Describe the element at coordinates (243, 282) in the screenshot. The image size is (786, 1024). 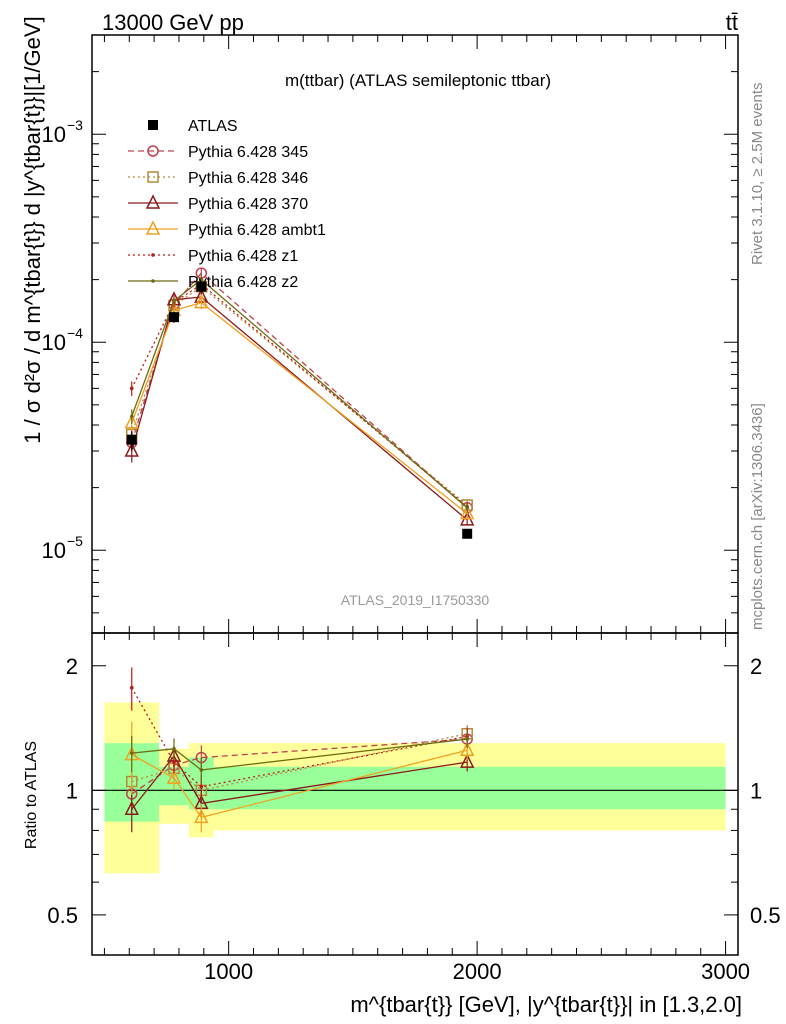
I see `legend-label: Pythia 6.428 z2` at that location.